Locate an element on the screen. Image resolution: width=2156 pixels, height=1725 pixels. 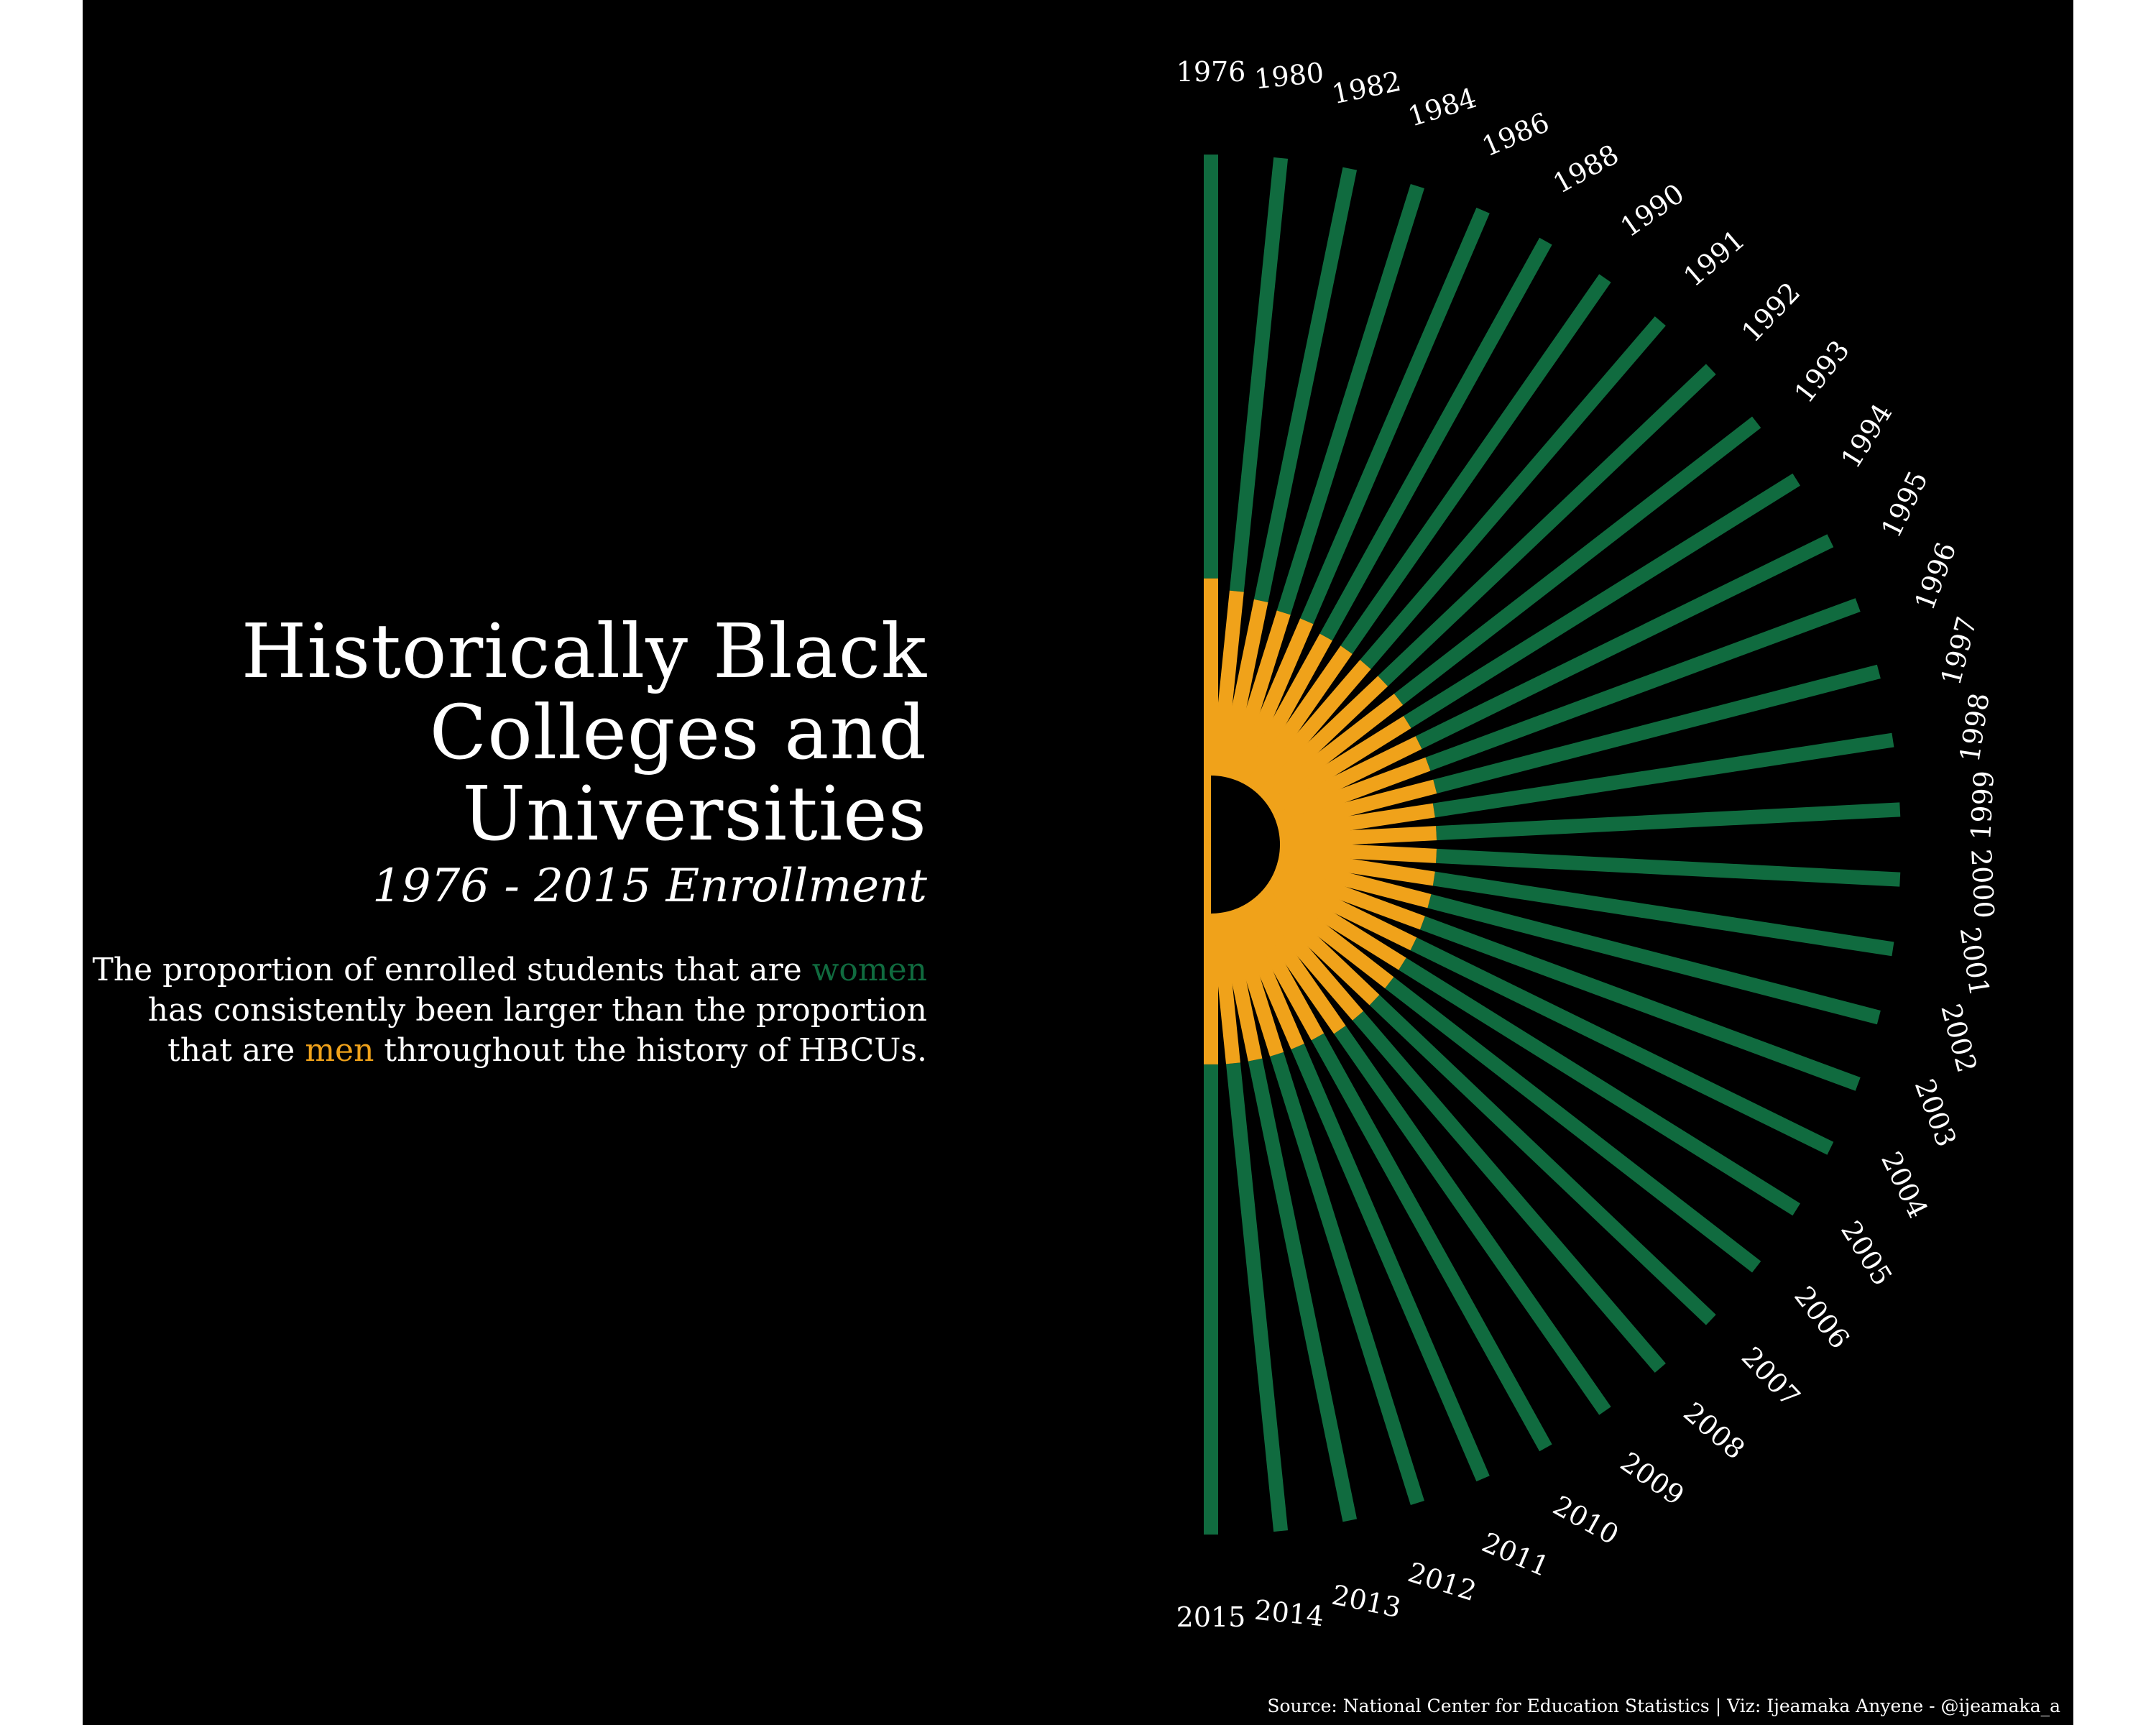
bar-women-1997 is located at coordinates (1657, 729).